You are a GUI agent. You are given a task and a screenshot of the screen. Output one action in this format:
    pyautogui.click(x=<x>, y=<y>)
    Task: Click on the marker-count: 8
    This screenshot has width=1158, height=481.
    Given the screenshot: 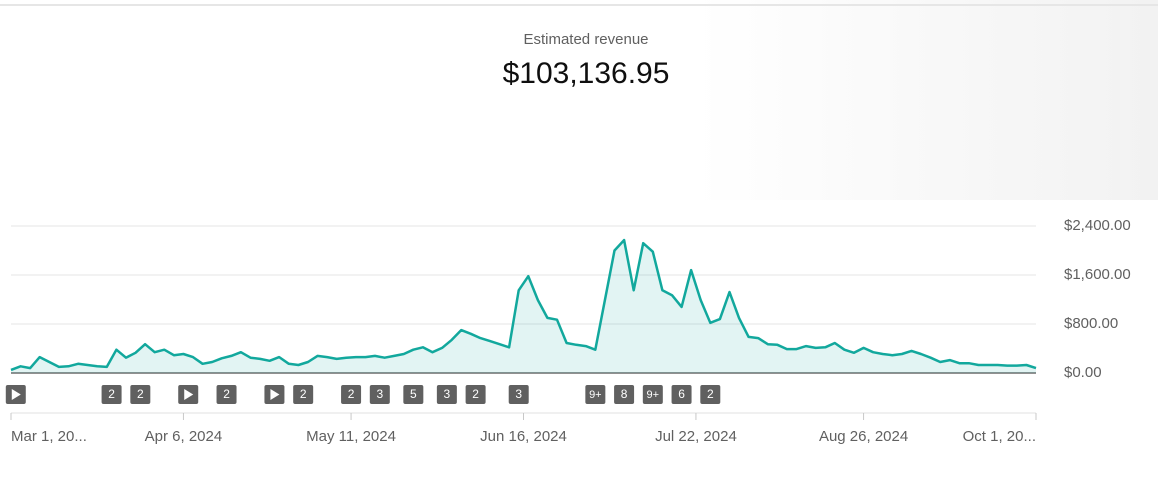 What is the action you would take?
    pyautogui.click(x=624, y=394)
    